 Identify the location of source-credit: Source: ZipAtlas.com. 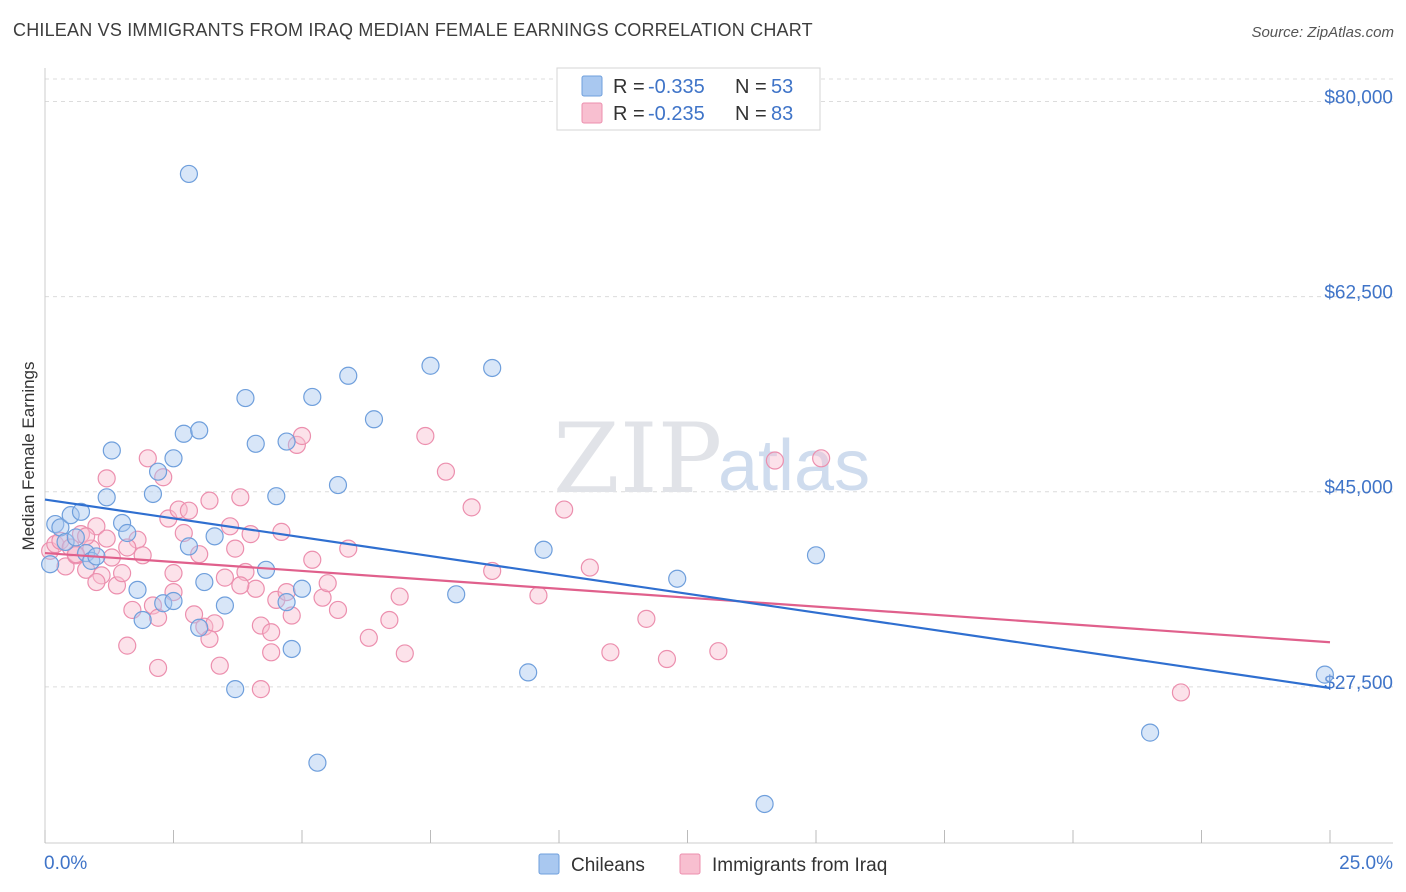
(1322, 32).